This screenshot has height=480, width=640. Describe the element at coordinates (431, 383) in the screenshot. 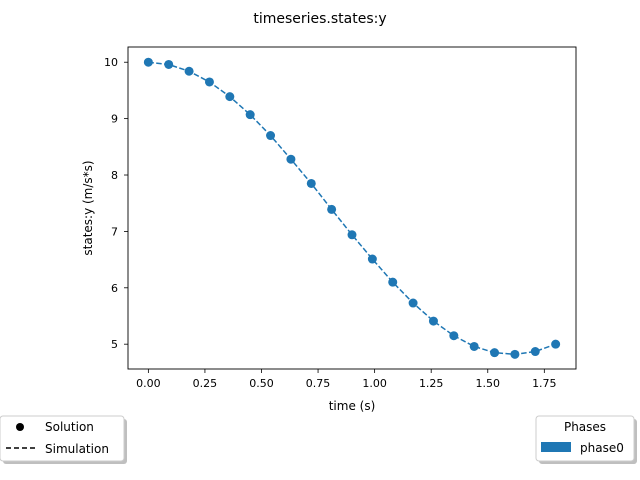

I see `x-tick-label: 1.25` at that location.